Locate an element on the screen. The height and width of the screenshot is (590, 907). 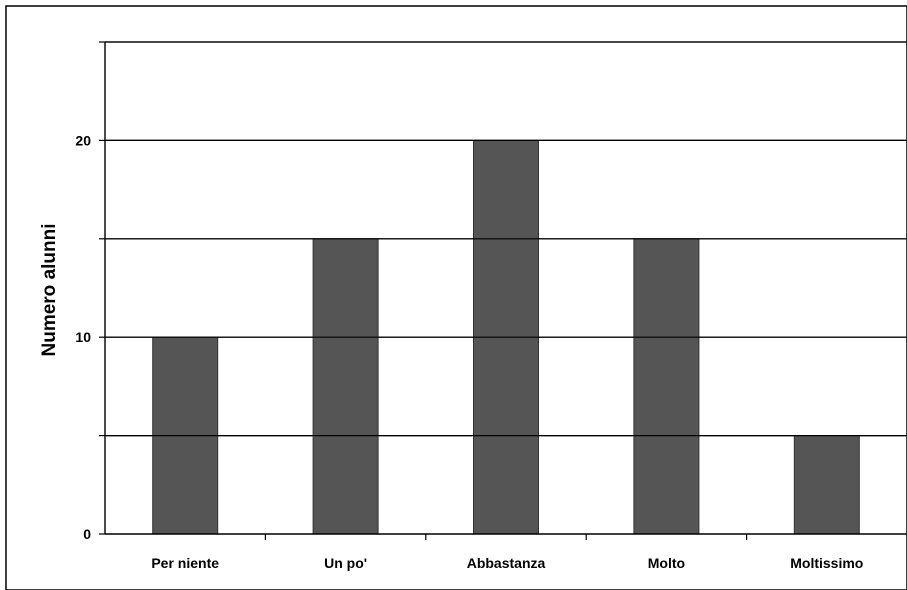
y-axis-title: Numero alunni is located at coordinates (49, 289).